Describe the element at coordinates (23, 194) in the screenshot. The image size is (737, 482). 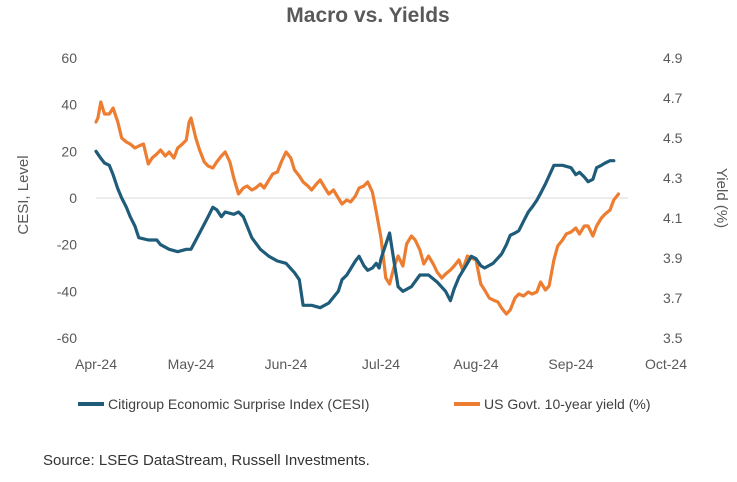
I see `left-axis-title: CESI, Level` at that location.